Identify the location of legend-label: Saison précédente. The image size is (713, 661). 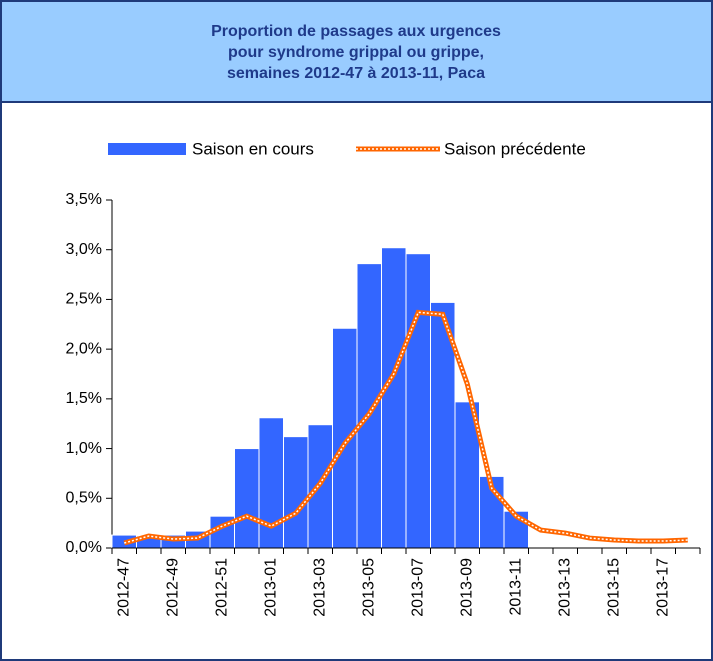
(515, 148).